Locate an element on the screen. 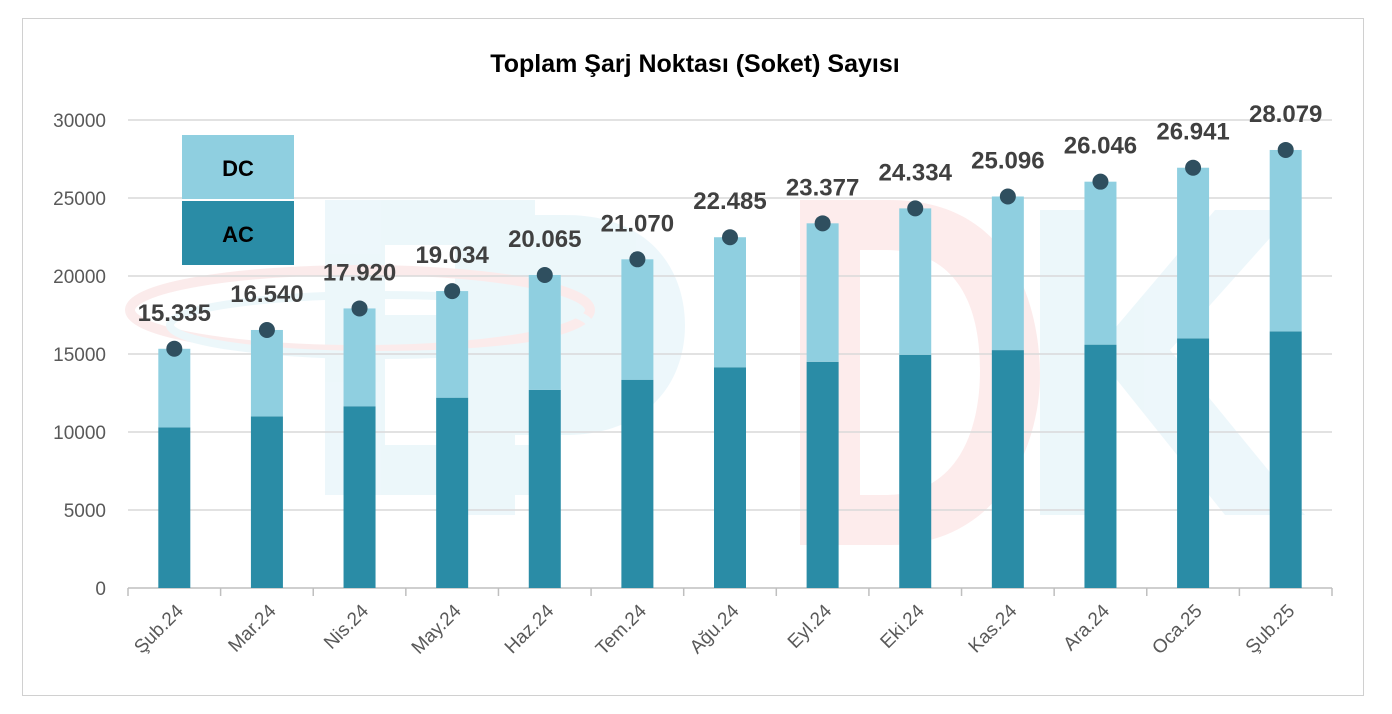 This screenshot has width=1392, height=714. x-tick-label: Mar.24 is located at coordinates (253, 628).